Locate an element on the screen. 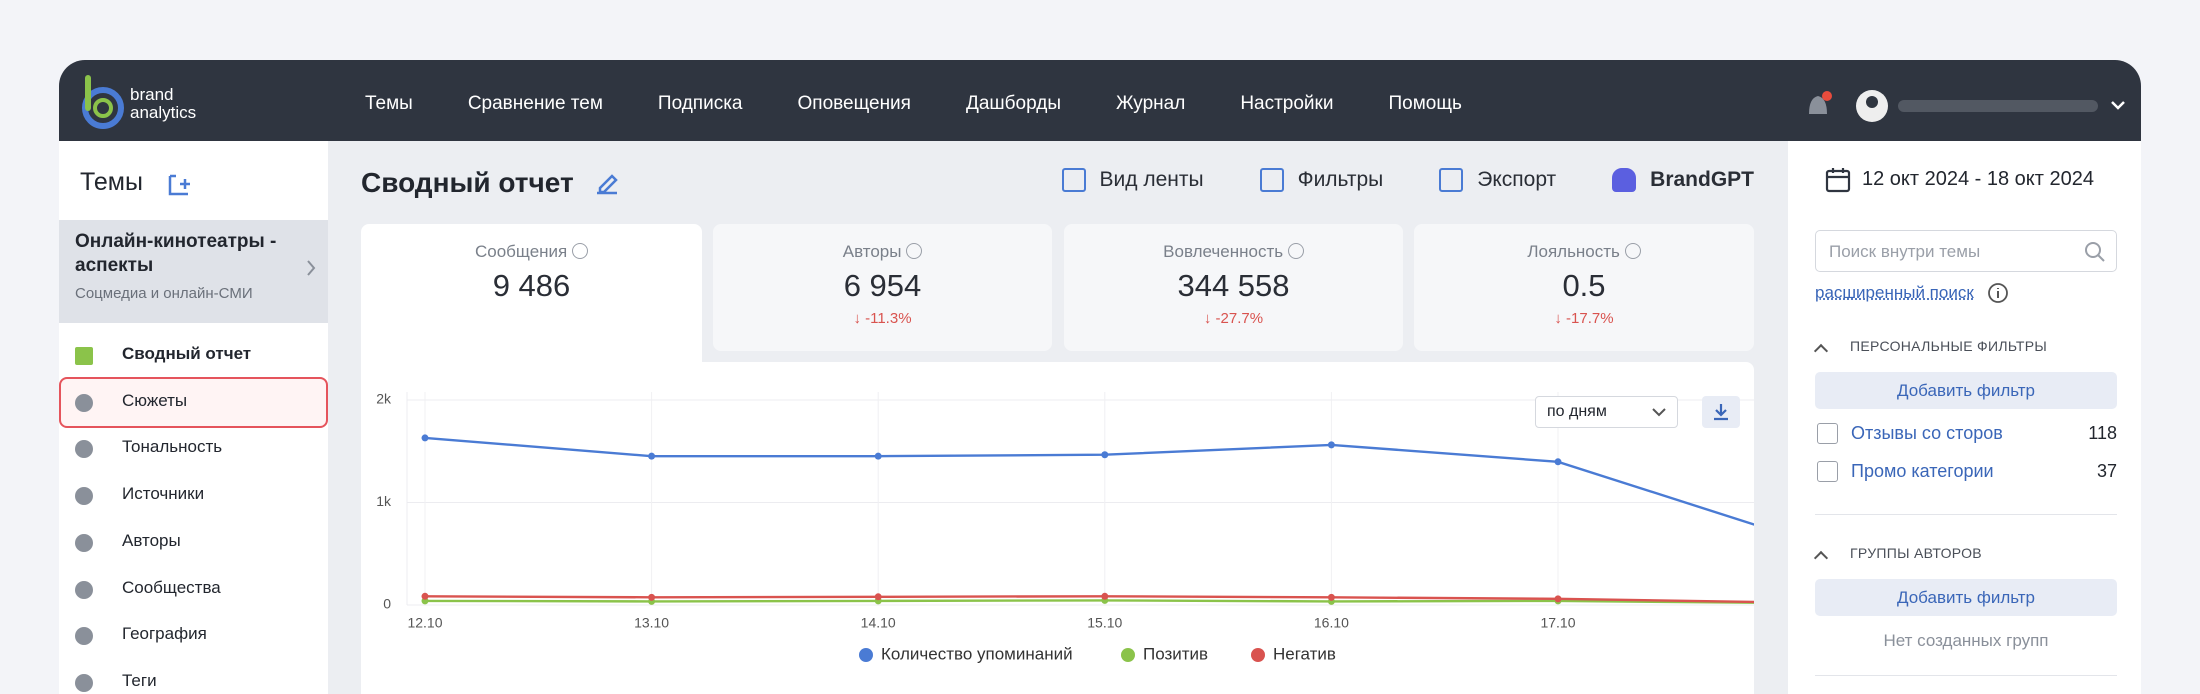 The width and height of the screenshot is (2200, 694). action: Экспорт is located at coordinates (1497, 180).